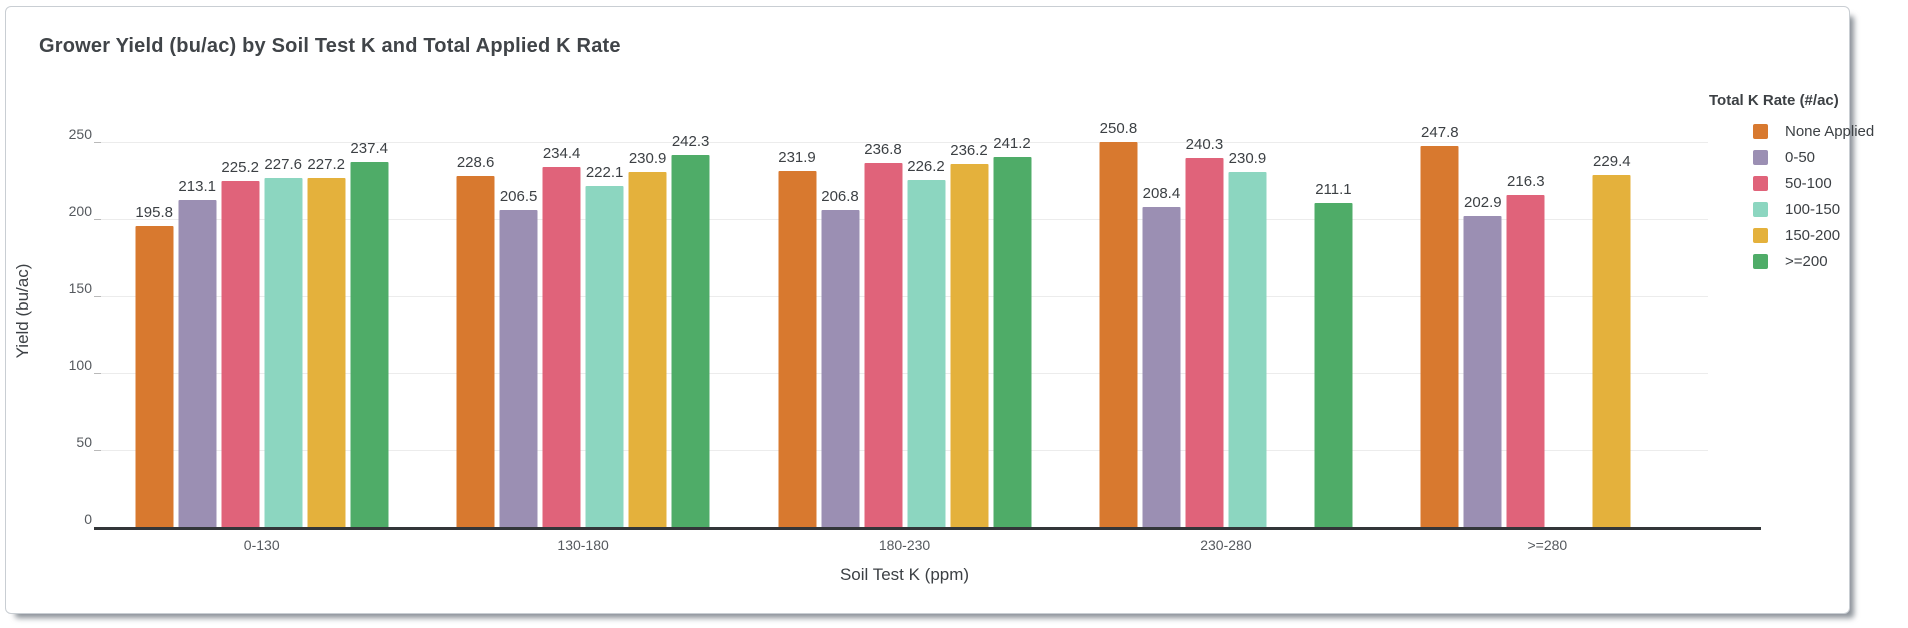 This screenshot has width=1908, height=628. Describe the element at coordinates (1611, 351) in the screenshot. I see `bar-150-200->=280` at that location.